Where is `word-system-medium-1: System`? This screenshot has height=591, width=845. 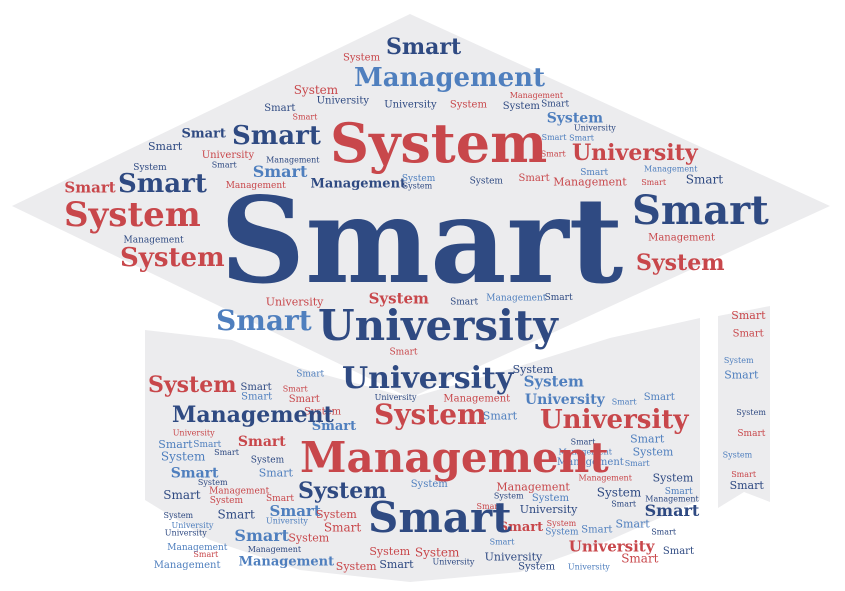 word-system-medium-1: System is located at coordinates (132, 215).